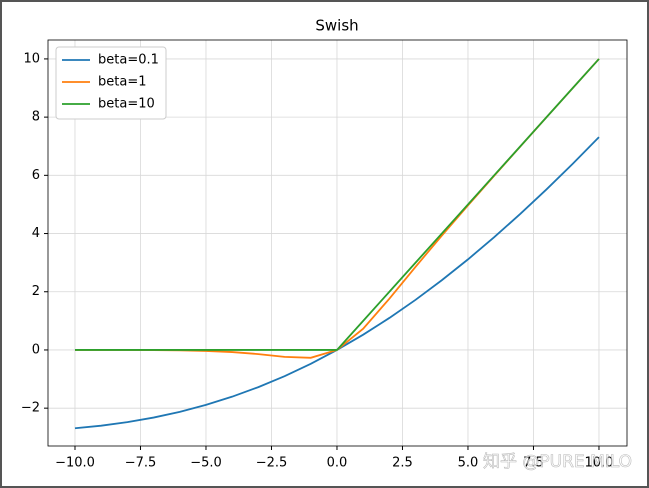 Image resolution: width=649 pixels, height=488 pixels. What do you see at coordinates (336, 26) in the screenshot?
I see `chart-title: Swish` at bounding box center [336, 26].